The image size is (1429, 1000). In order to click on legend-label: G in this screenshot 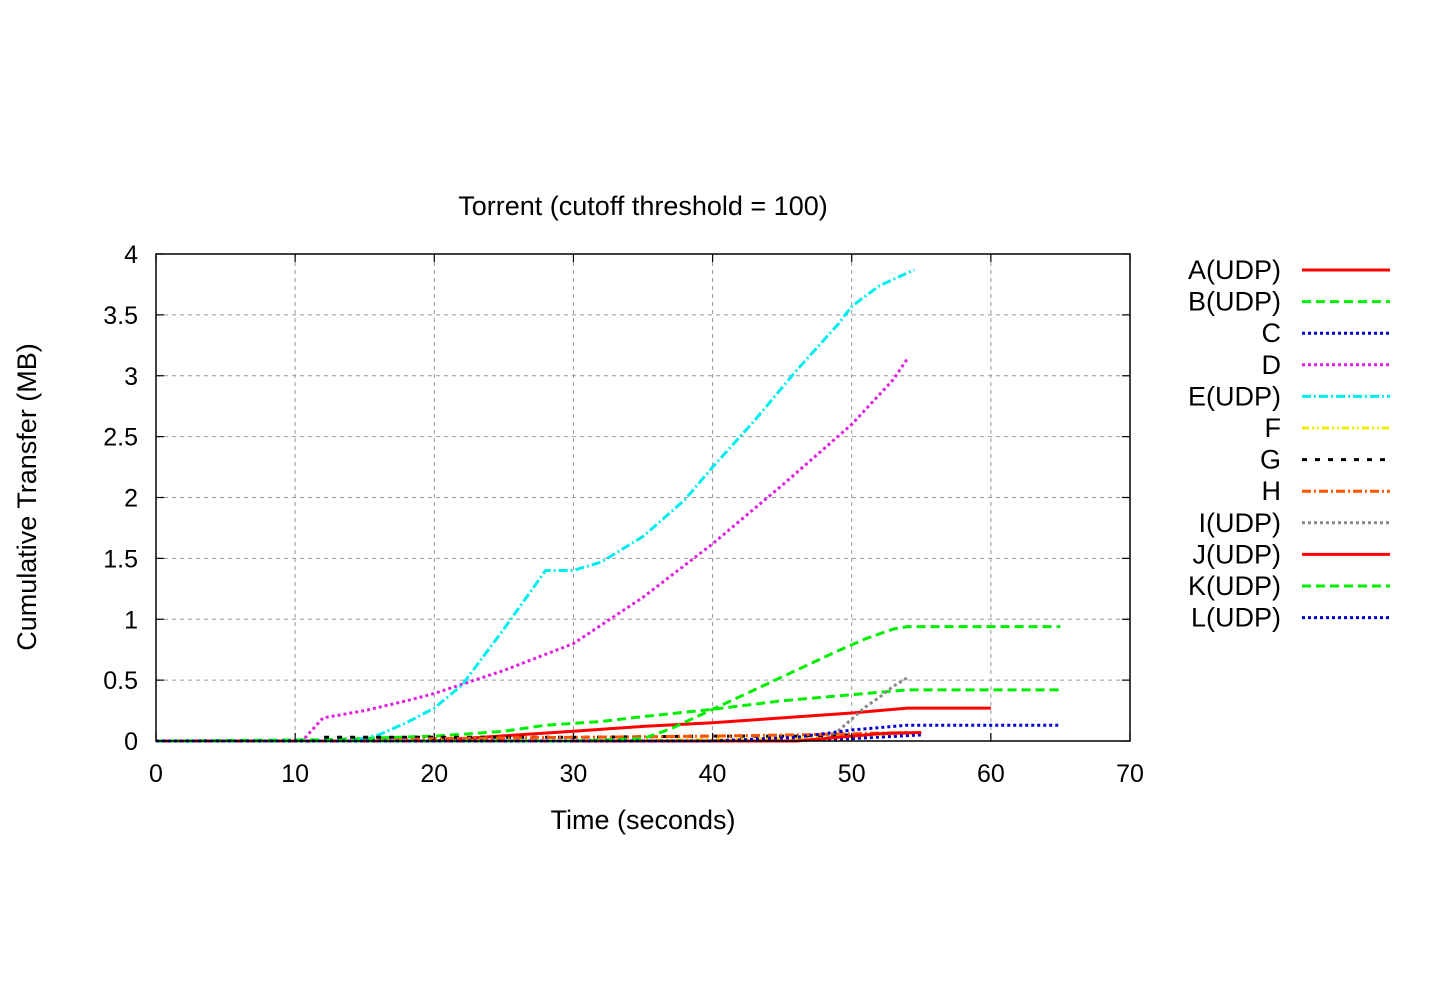, I will do `click(1270, 460)`.